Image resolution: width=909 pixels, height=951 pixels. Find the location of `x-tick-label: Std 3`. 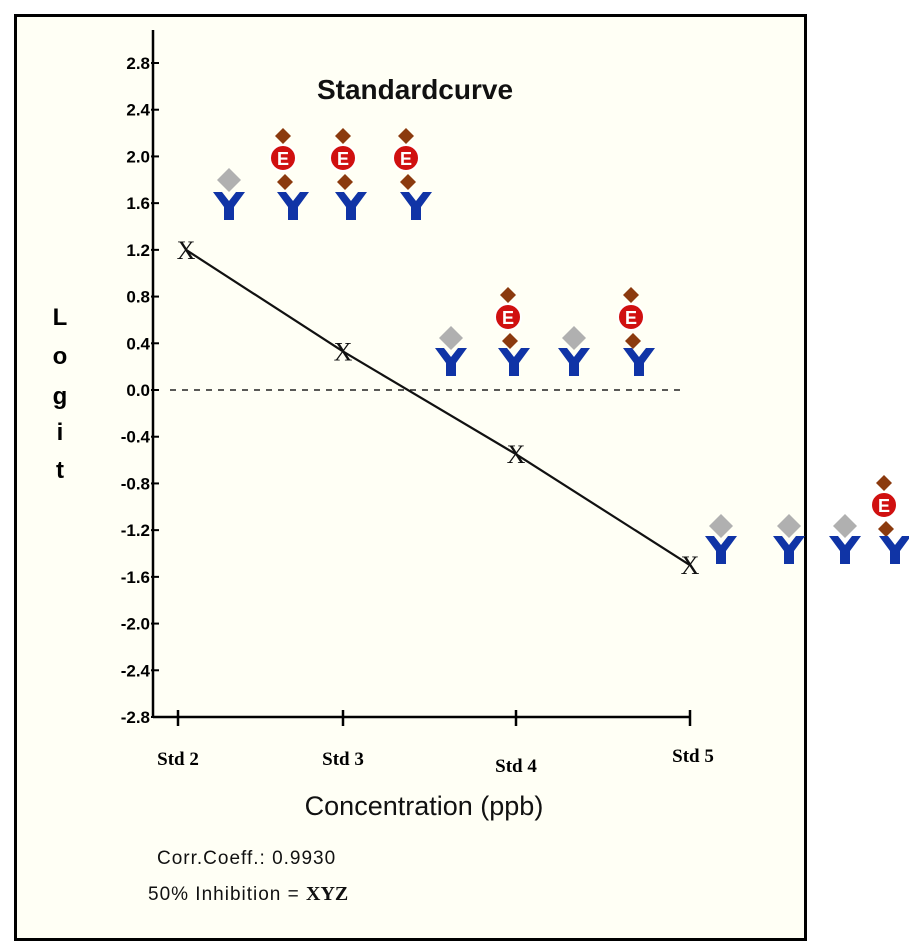

x-tick-label: Std 3 is located at coordinates (343, 759).